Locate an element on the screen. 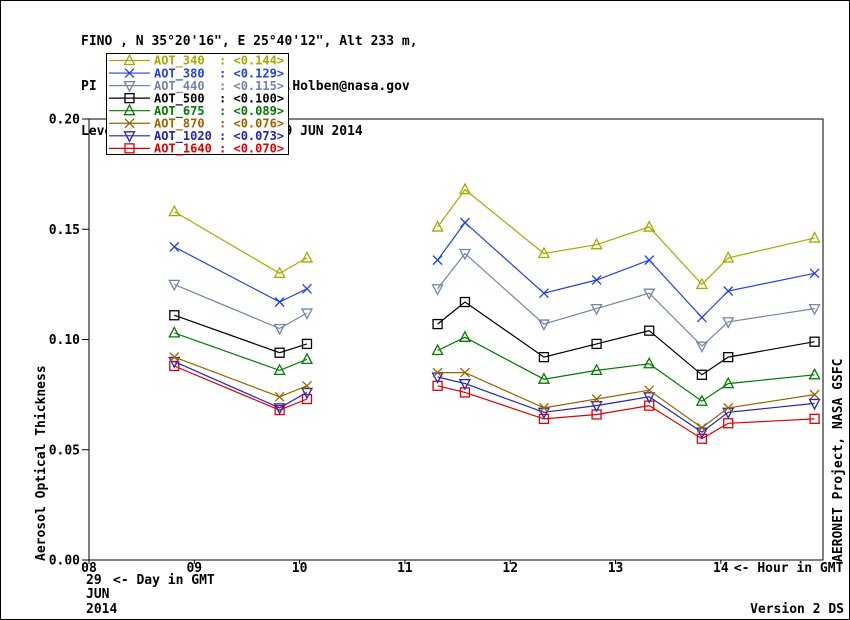 The width and height of the screenshot is (850, 620). legend-item-AOT_870: AOT_870 : <0.076> is located at coordinates (196, 123).